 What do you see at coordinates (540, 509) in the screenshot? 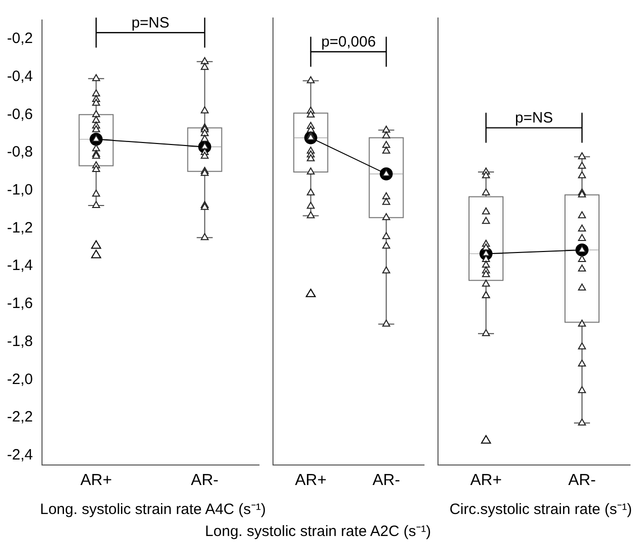
I see `x-axis-title: Circ.systolic strain rate (s⁻¹)` at bounding box center [540, 509].